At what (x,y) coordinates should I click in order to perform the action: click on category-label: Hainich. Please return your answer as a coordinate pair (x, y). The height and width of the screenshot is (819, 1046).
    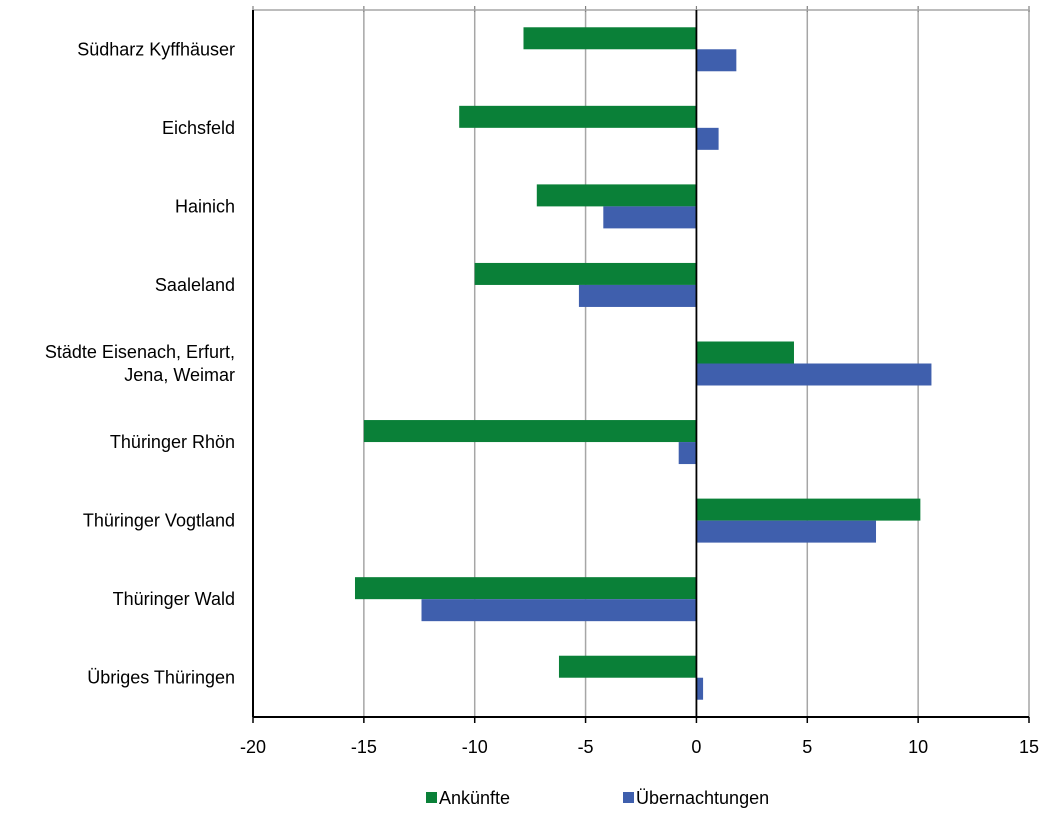
    Looking at the image, I should click on (205, 206).